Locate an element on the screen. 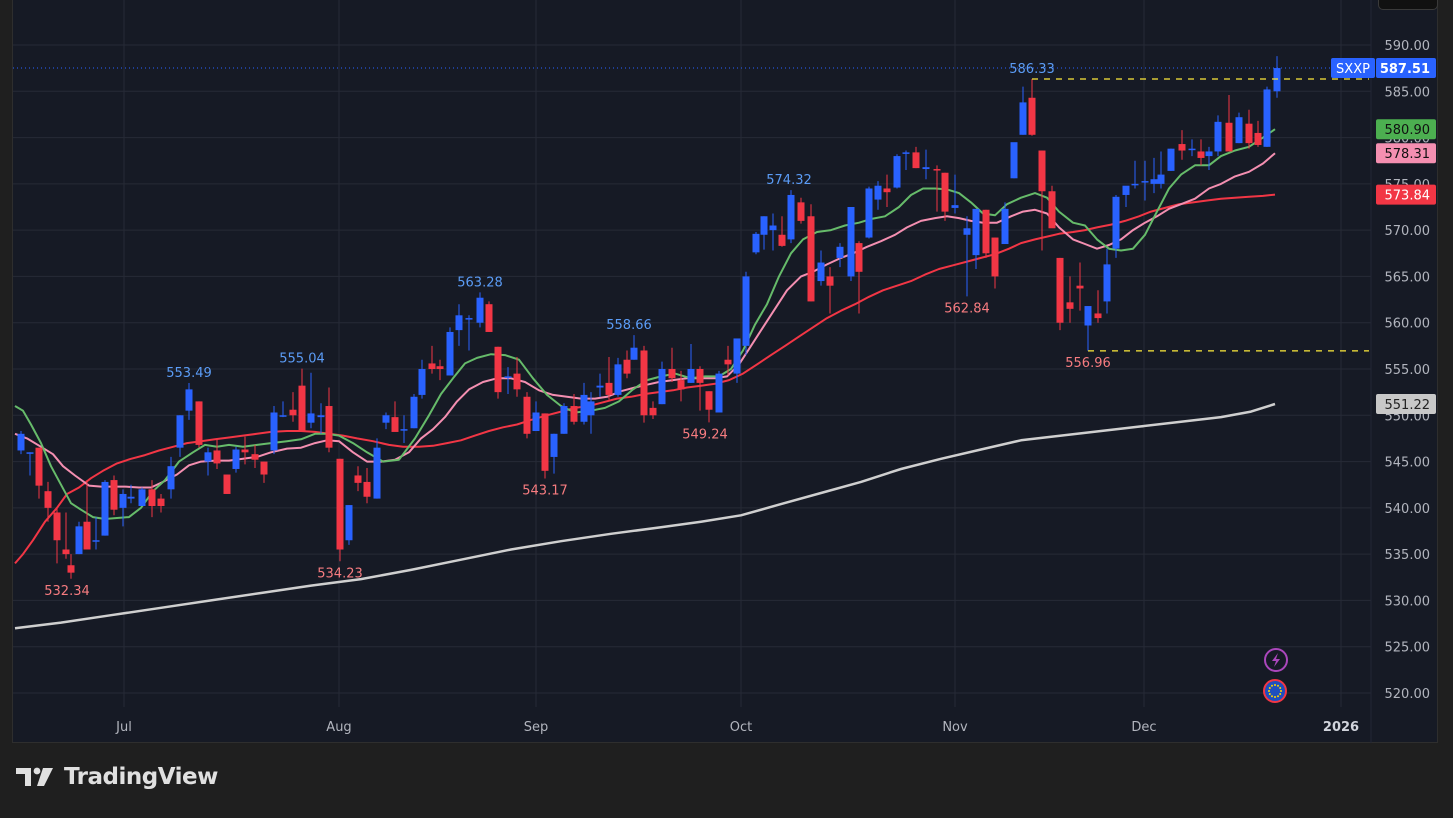 This screenshot has height=818, width=1453. svg-text: 520.00 is located at coordinates (1408, 694).